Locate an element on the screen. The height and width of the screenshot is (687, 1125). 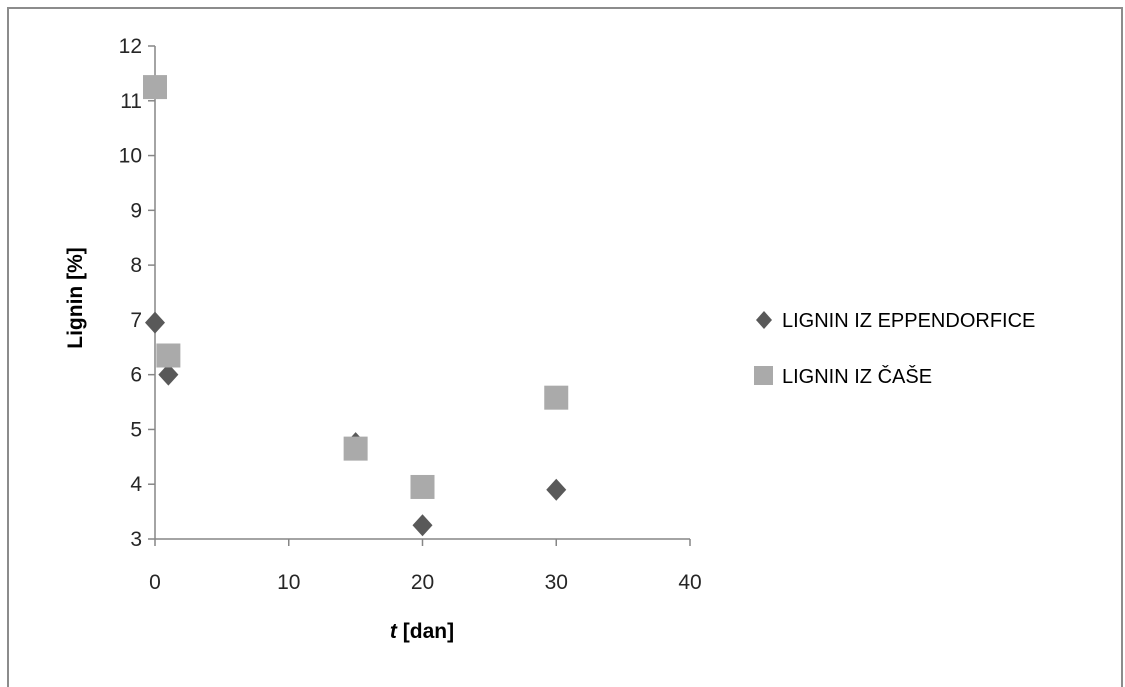
y-ticks: 3 4 5 6 7 8 9 10 11 12 is located at coordinates (137, 293).